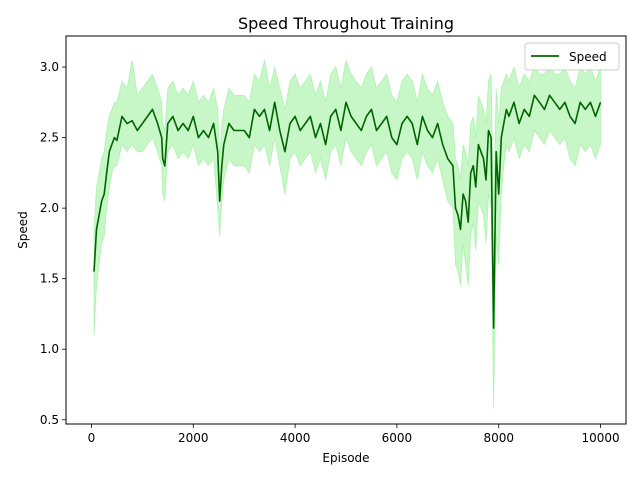 The height and width of the screenshot is (480, 640). Describe the element at coordinates (345, 458) in the screenshot. I see `x-axis-label: Episode` at that location.